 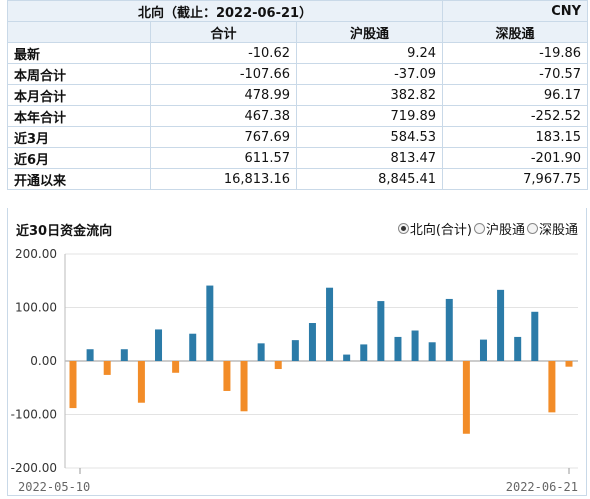 What do you see at coordinates (515, 95) in the screenshot?
I see `cell-shenzhen: 96.17` at bounding box center [515, 95].